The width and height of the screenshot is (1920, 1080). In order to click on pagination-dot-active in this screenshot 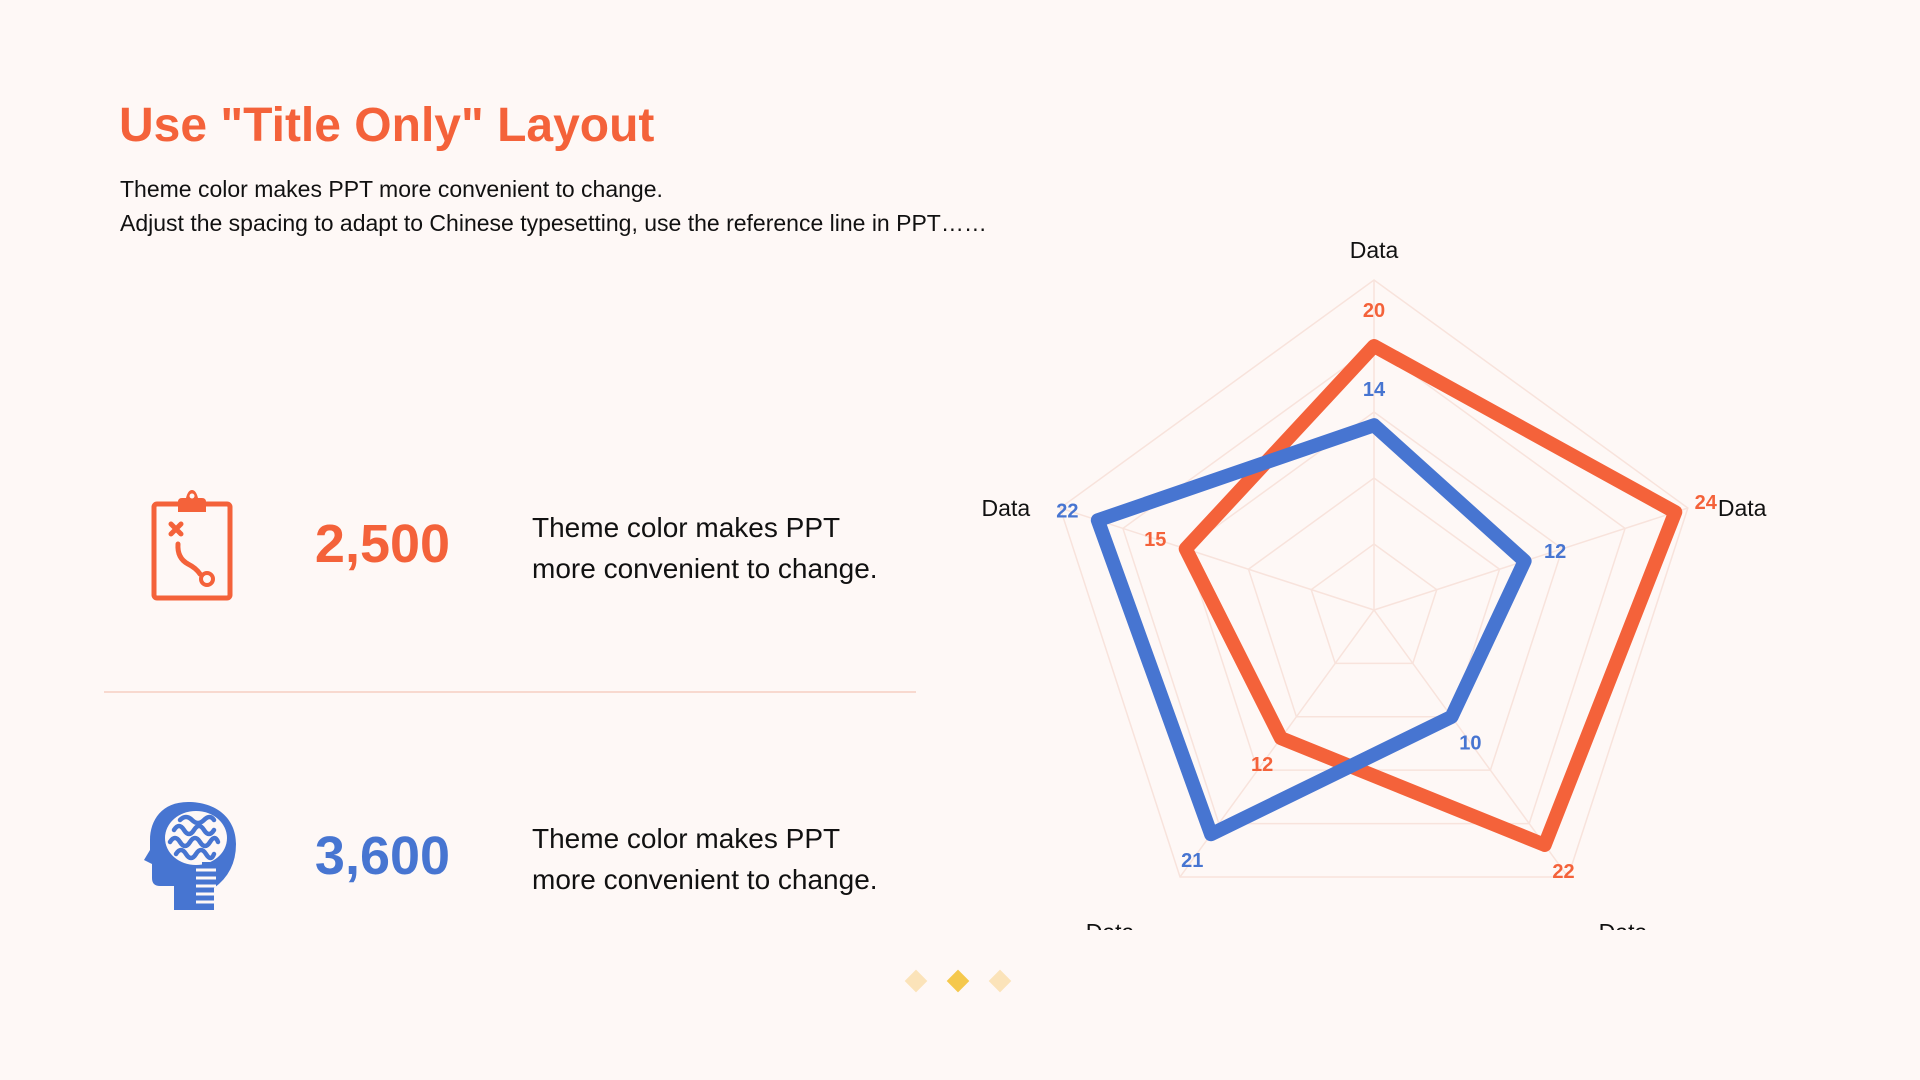, I will do `click(958, 981)`.